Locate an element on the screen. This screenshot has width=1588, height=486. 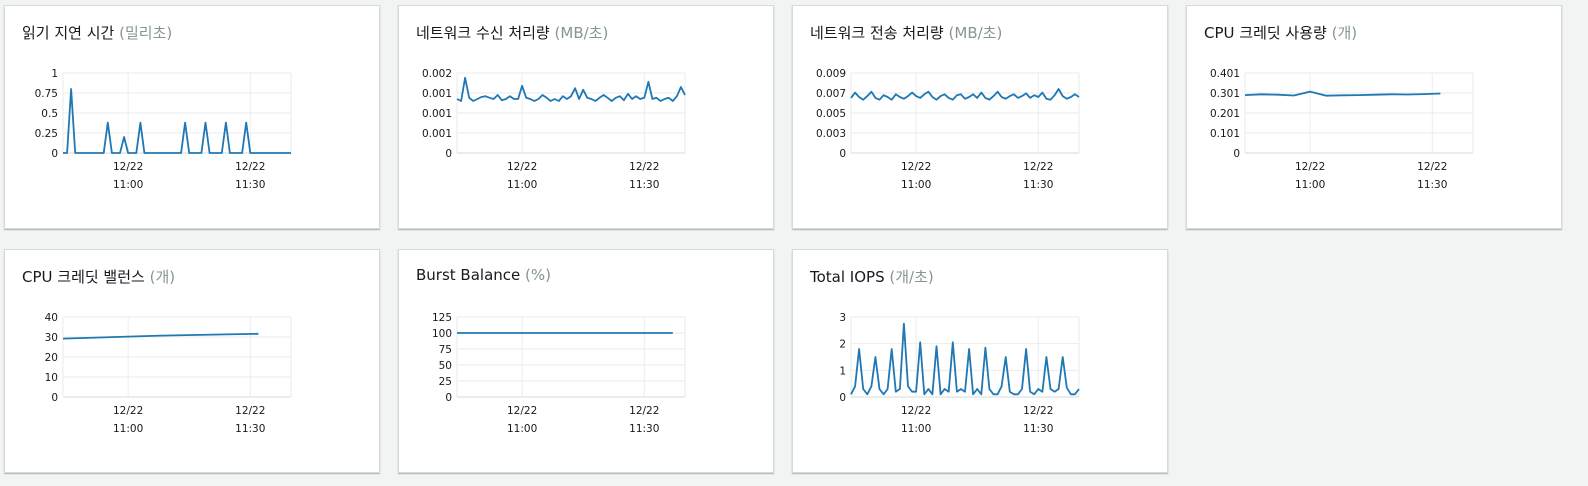
chart-title: CPU 크레딧 밸런스 (개) is located at coordinates (99, 277).